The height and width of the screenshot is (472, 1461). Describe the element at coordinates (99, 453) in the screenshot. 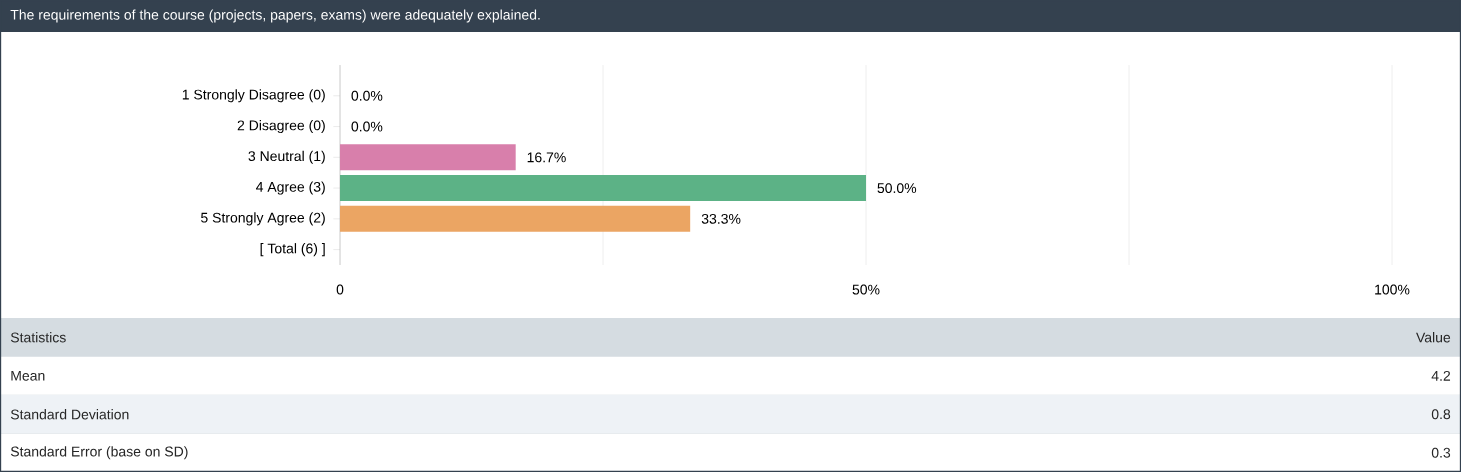

I see `text: Standard Error (base on SD)` at that location.